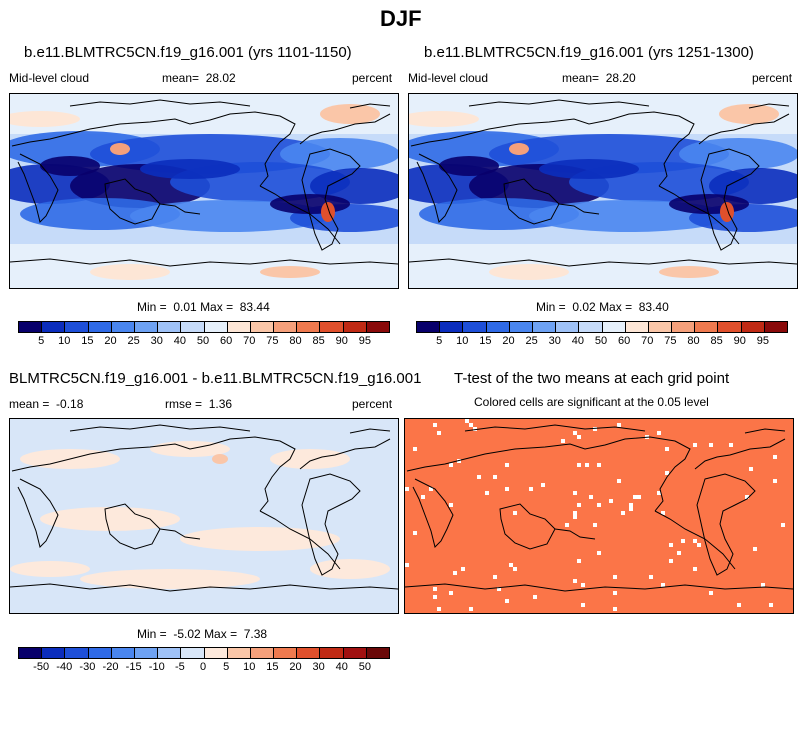 This screenshot has width=804, height=733. What do you see at coordinates (46, 404) in the screenshot?
I see `mean-label-bottom-left: mean = -0.18` at bounding box center [46, 404].